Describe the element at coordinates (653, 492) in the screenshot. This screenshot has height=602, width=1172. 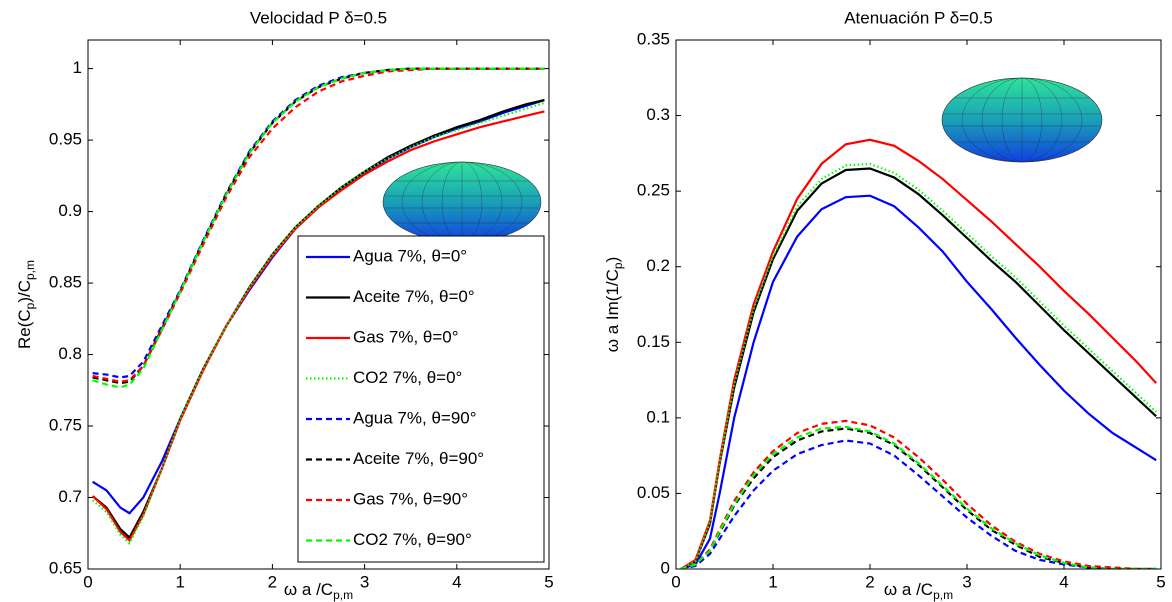
I see `y-tick-label: 0.05` at that location.